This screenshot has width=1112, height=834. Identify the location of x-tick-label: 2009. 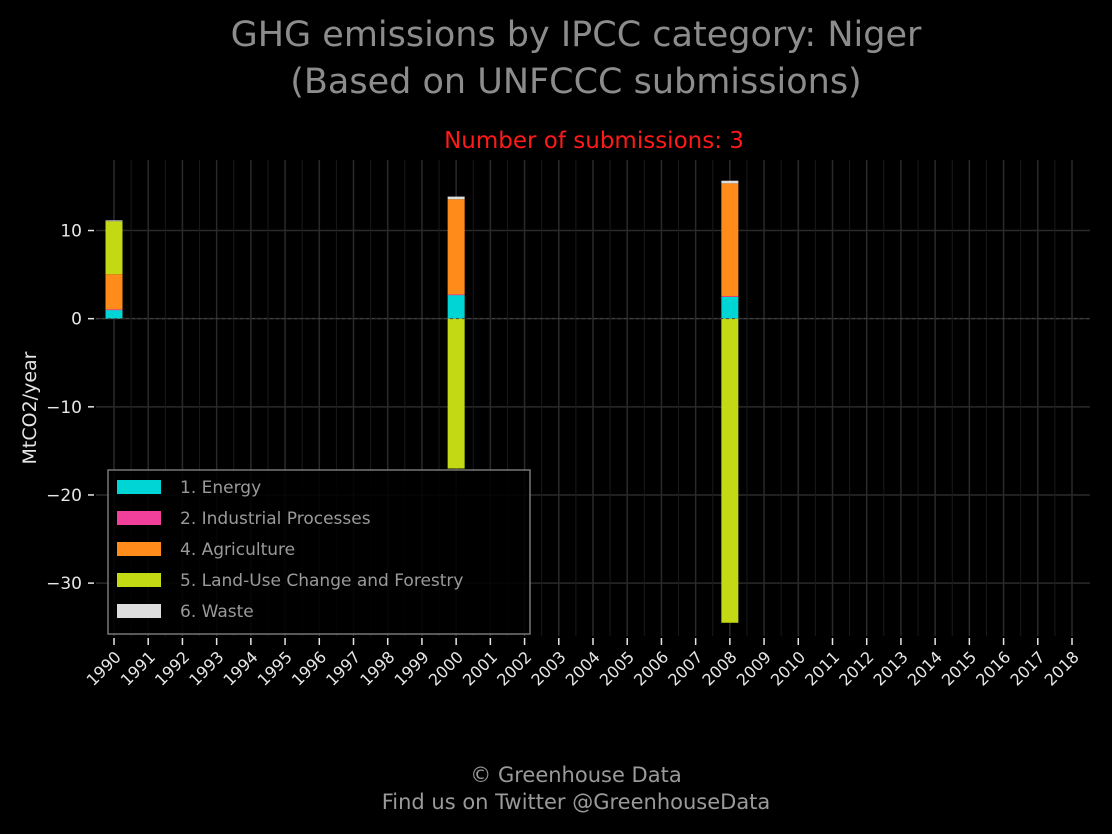
(754, 668).